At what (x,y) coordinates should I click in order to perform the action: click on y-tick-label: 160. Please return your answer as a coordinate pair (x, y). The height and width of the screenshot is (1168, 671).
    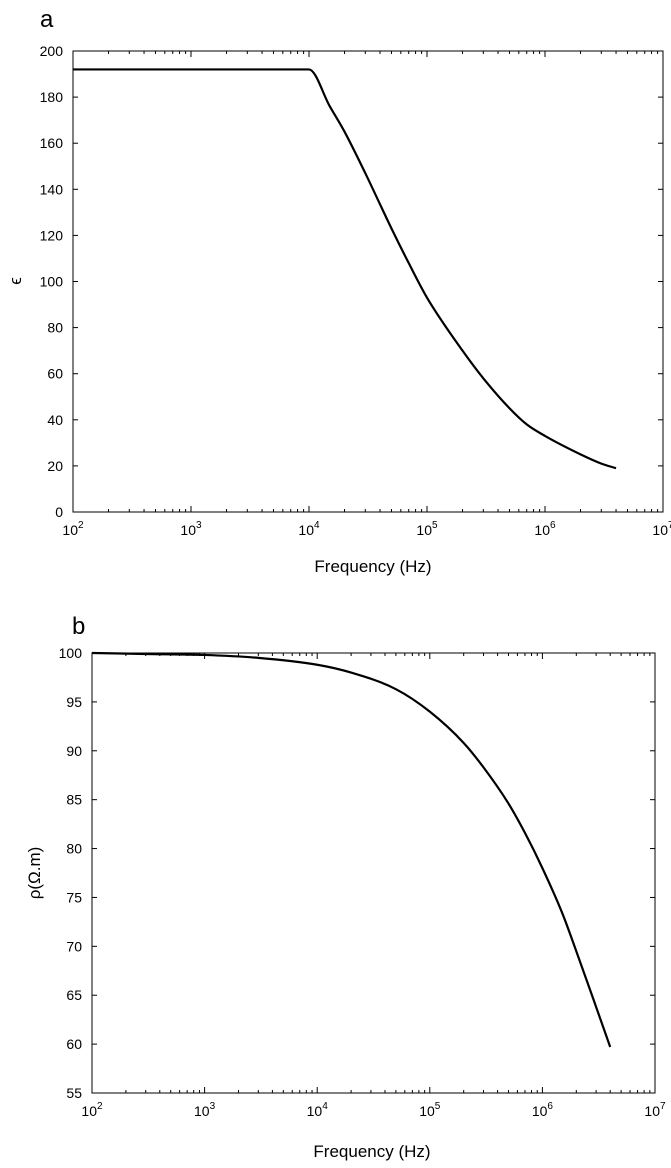
    Looking at the image, I should click on (52, 143).